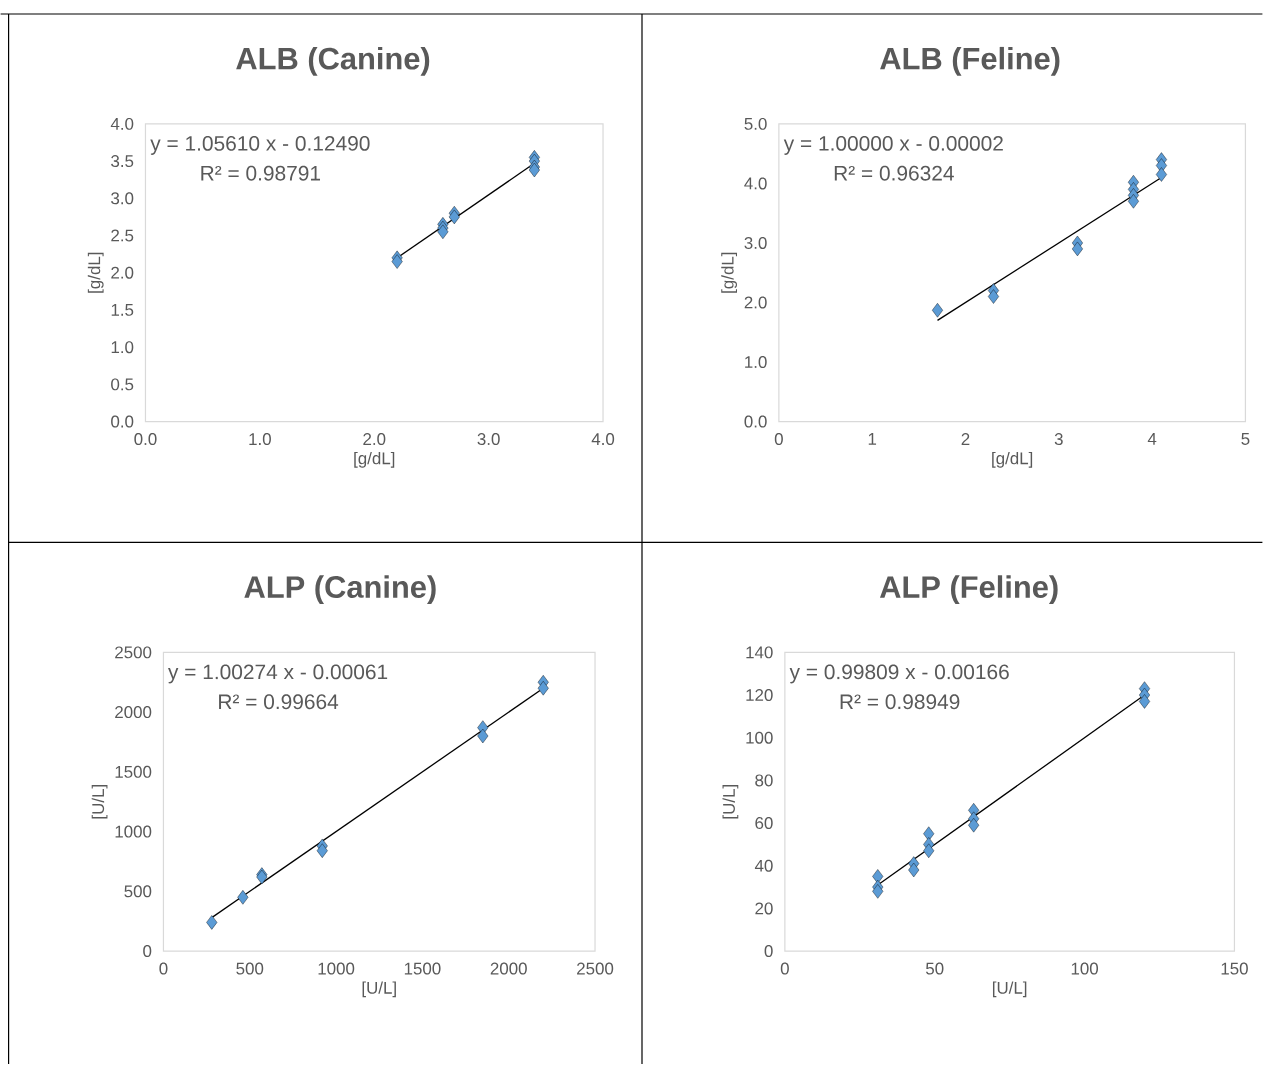  I want to click on chart-title: ALB (Feline), so click(970, 61).